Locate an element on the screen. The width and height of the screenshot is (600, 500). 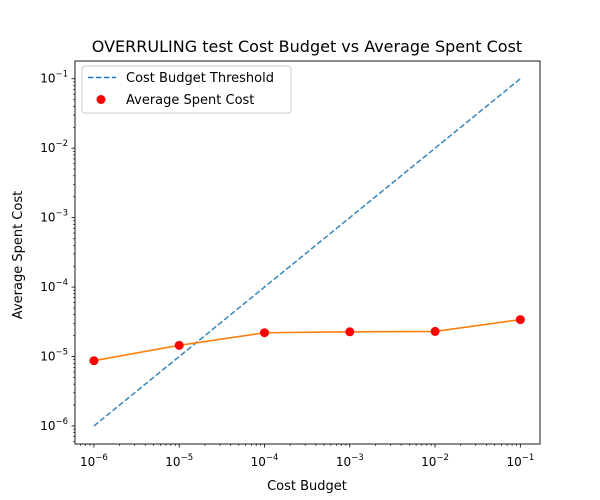
y-tick-label: 10⁻² is located at coordinates (54, 147).